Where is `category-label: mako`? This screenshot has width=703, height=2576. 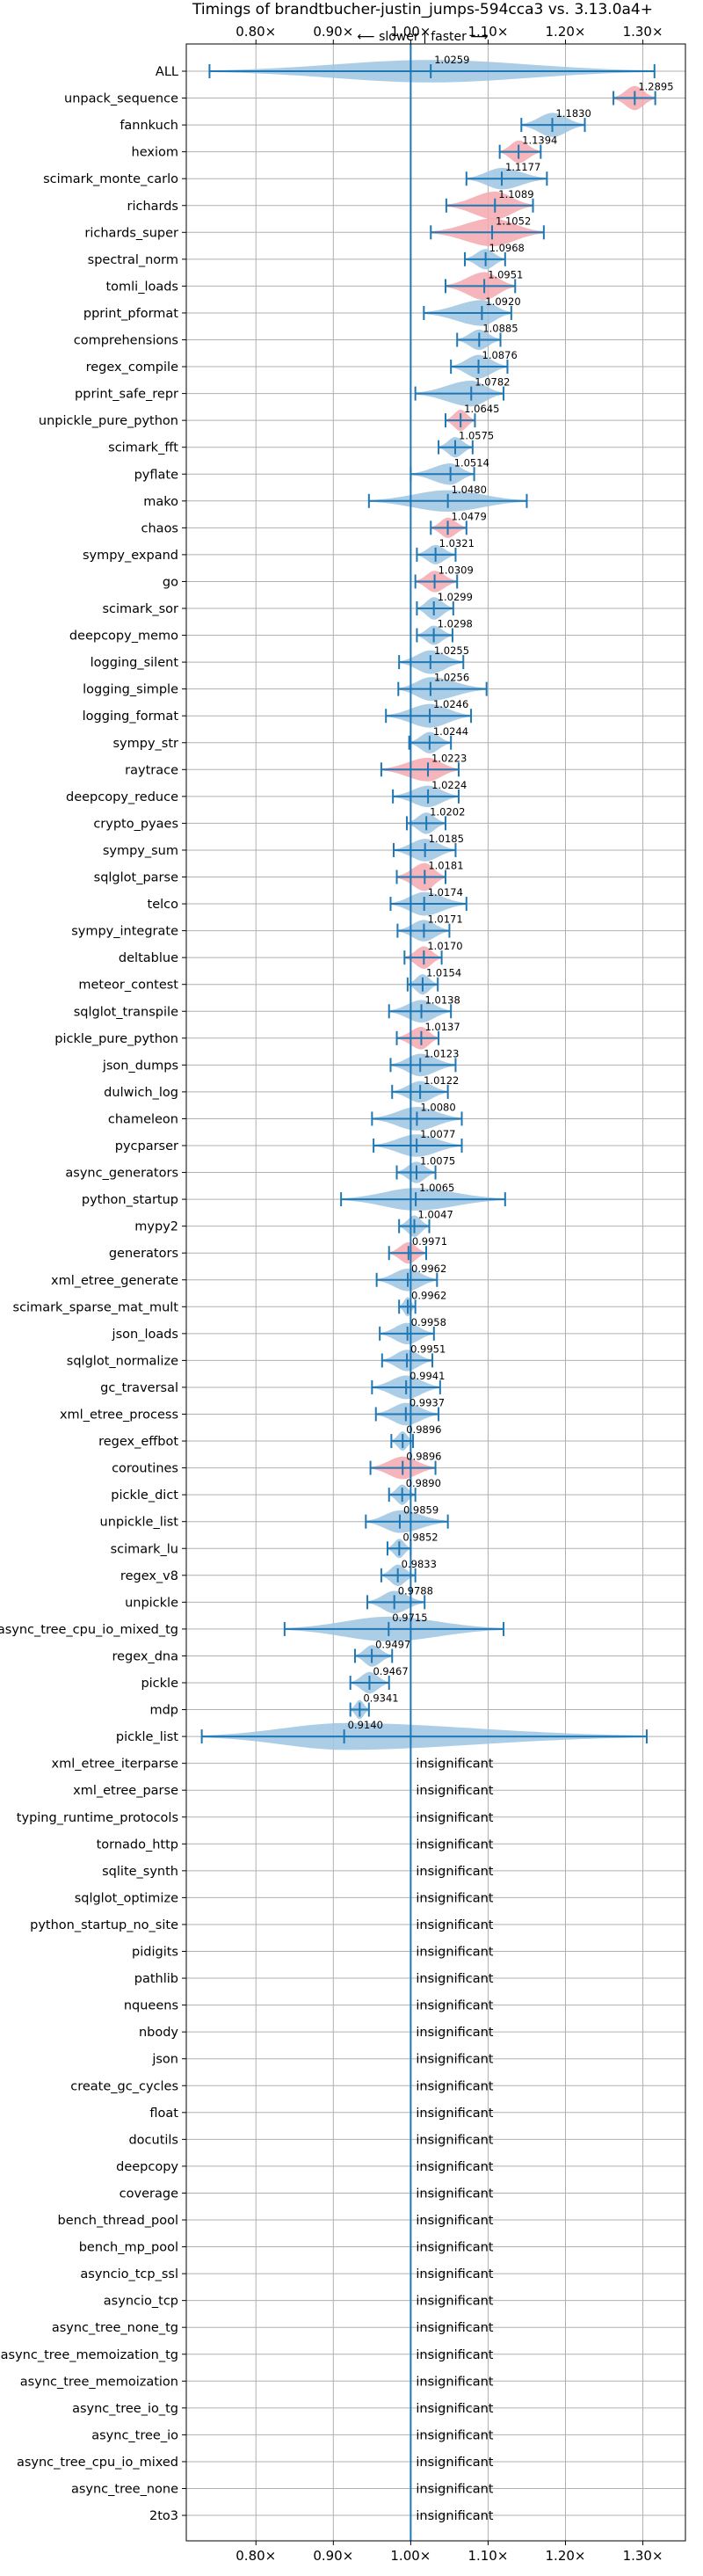
category-label: mako is located at coordinates (161, 502).